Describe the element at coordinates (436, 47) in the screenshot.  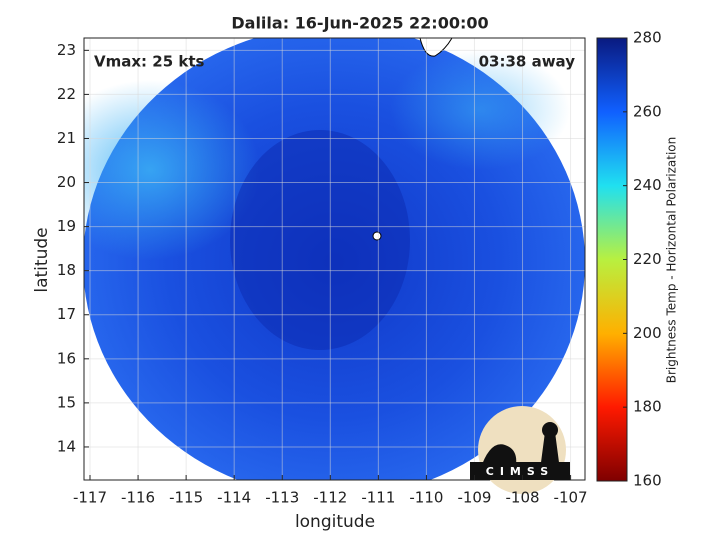
I see `coastline` at that location.